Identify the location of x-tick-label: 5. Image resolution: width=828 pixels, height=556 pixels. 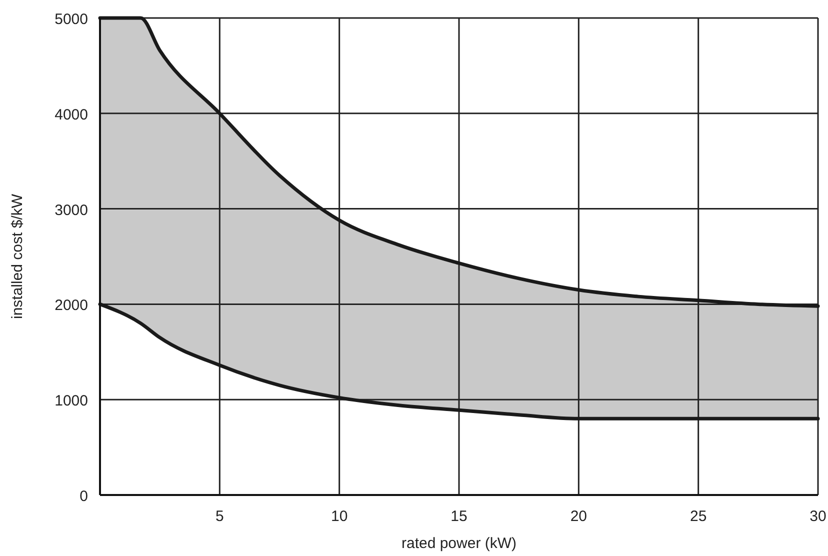
(219, 516).